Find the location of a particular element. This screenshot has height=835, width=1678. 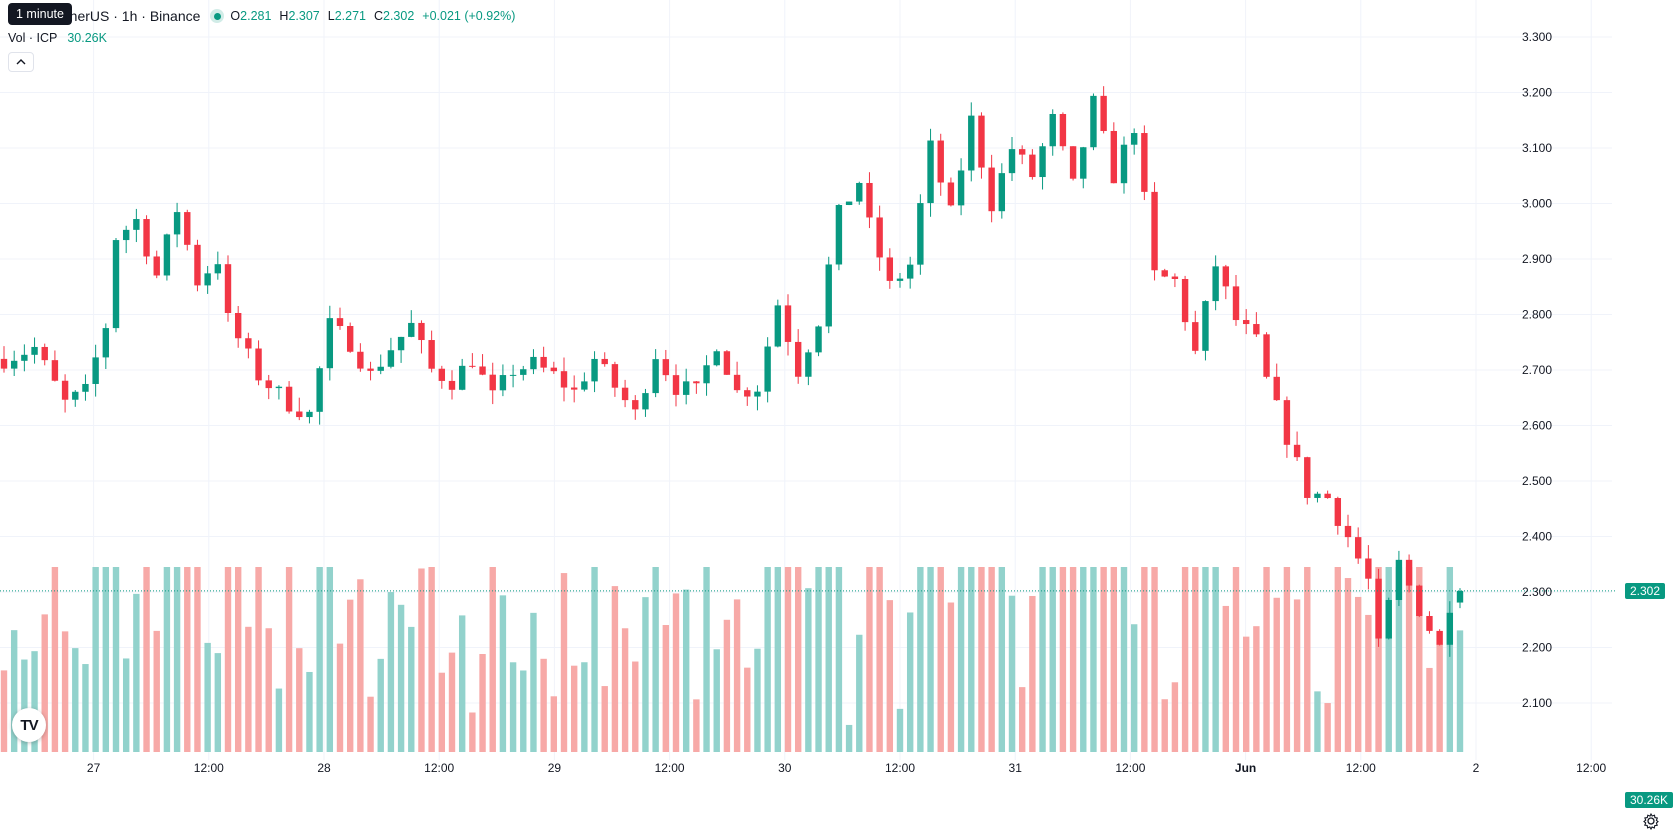

symbol-title: etherUS · 1h · Binance is located at coordinates (129, 16).